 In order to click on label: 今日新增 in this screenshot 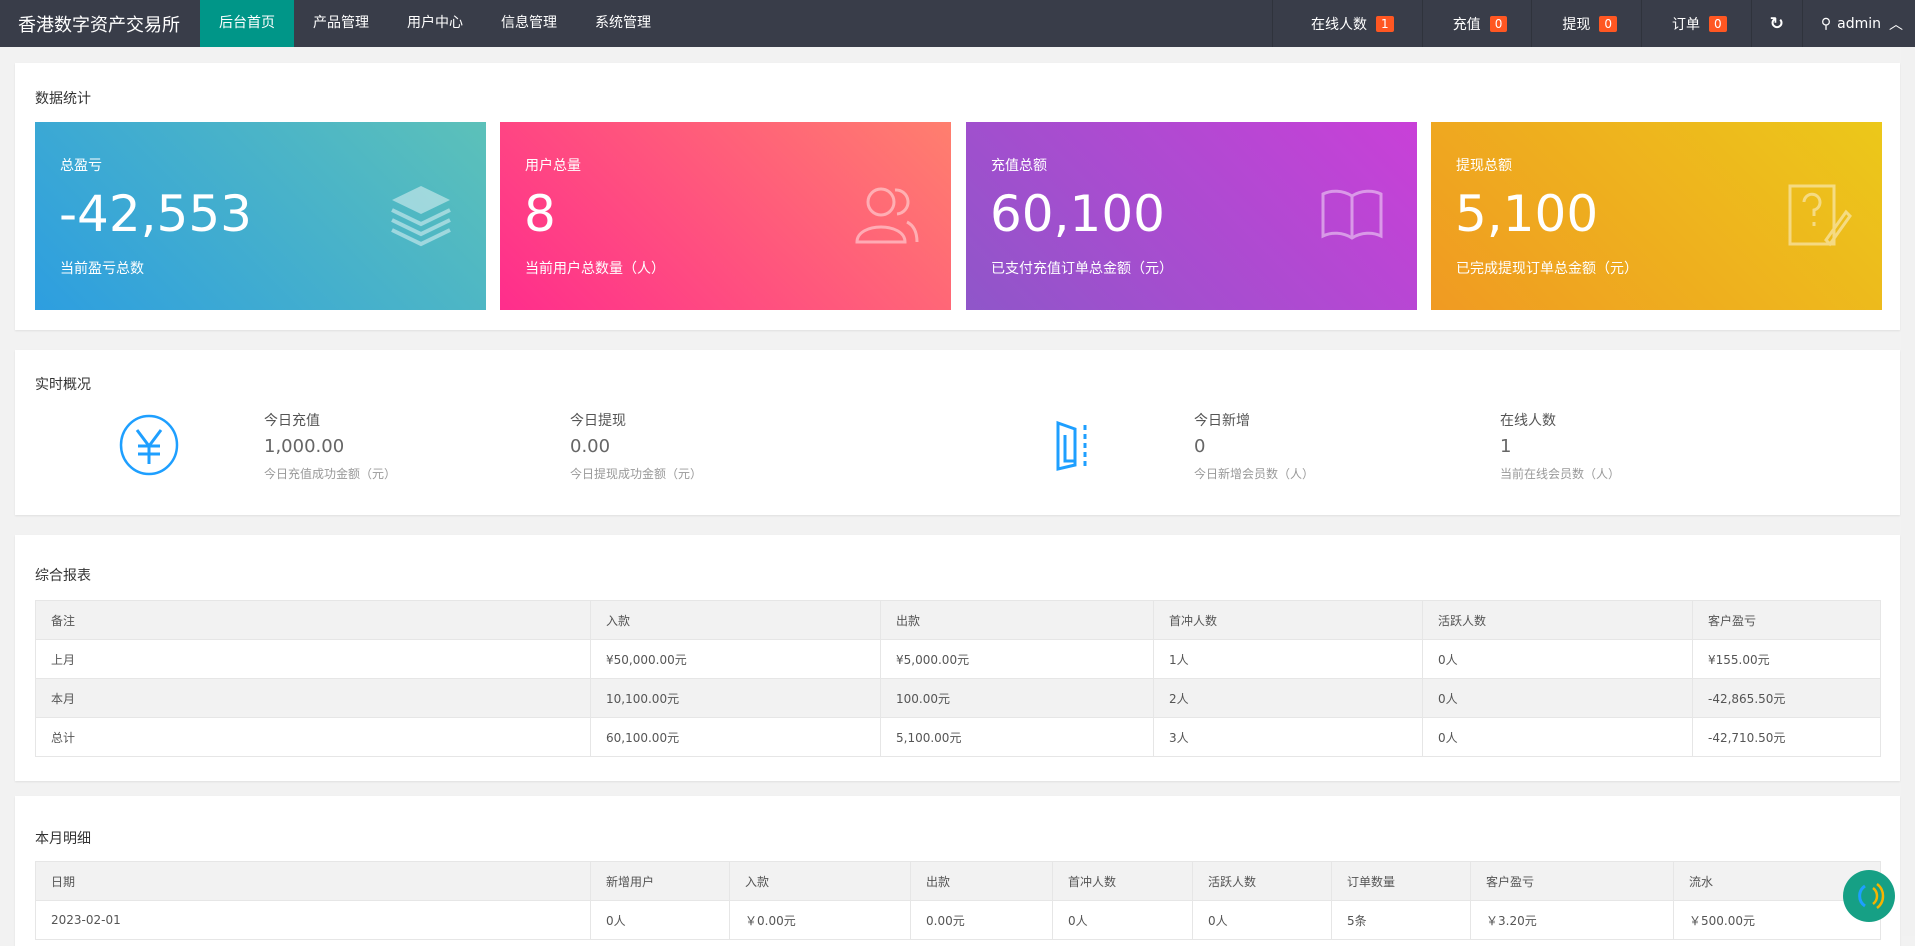, I will do `click(1222, 421)`.